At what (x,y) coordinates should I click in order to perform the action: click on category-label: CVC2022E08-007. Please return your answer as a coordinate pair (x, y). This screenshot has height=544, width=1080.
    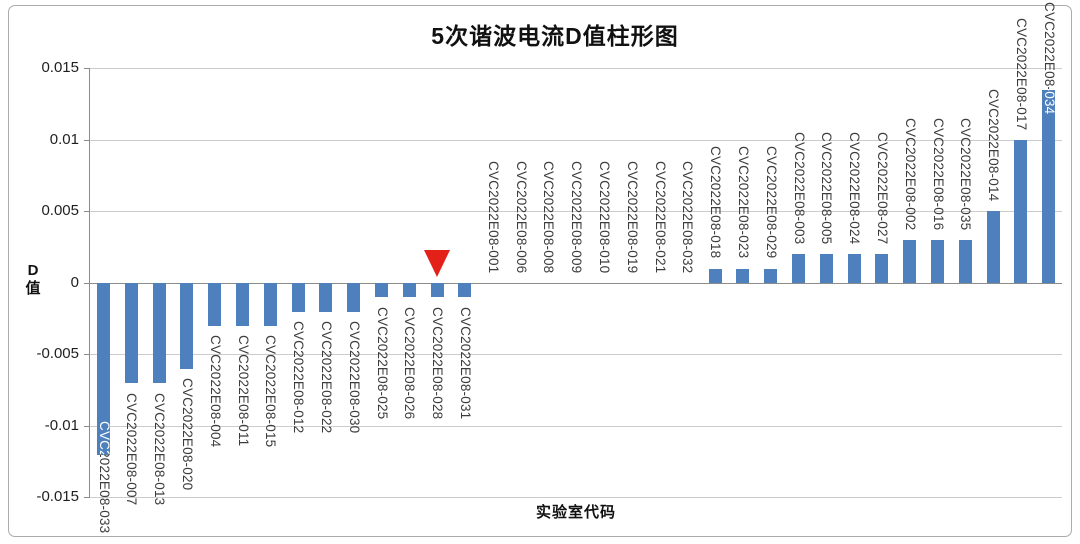
    Looking at the image, I should click on (131, 449).